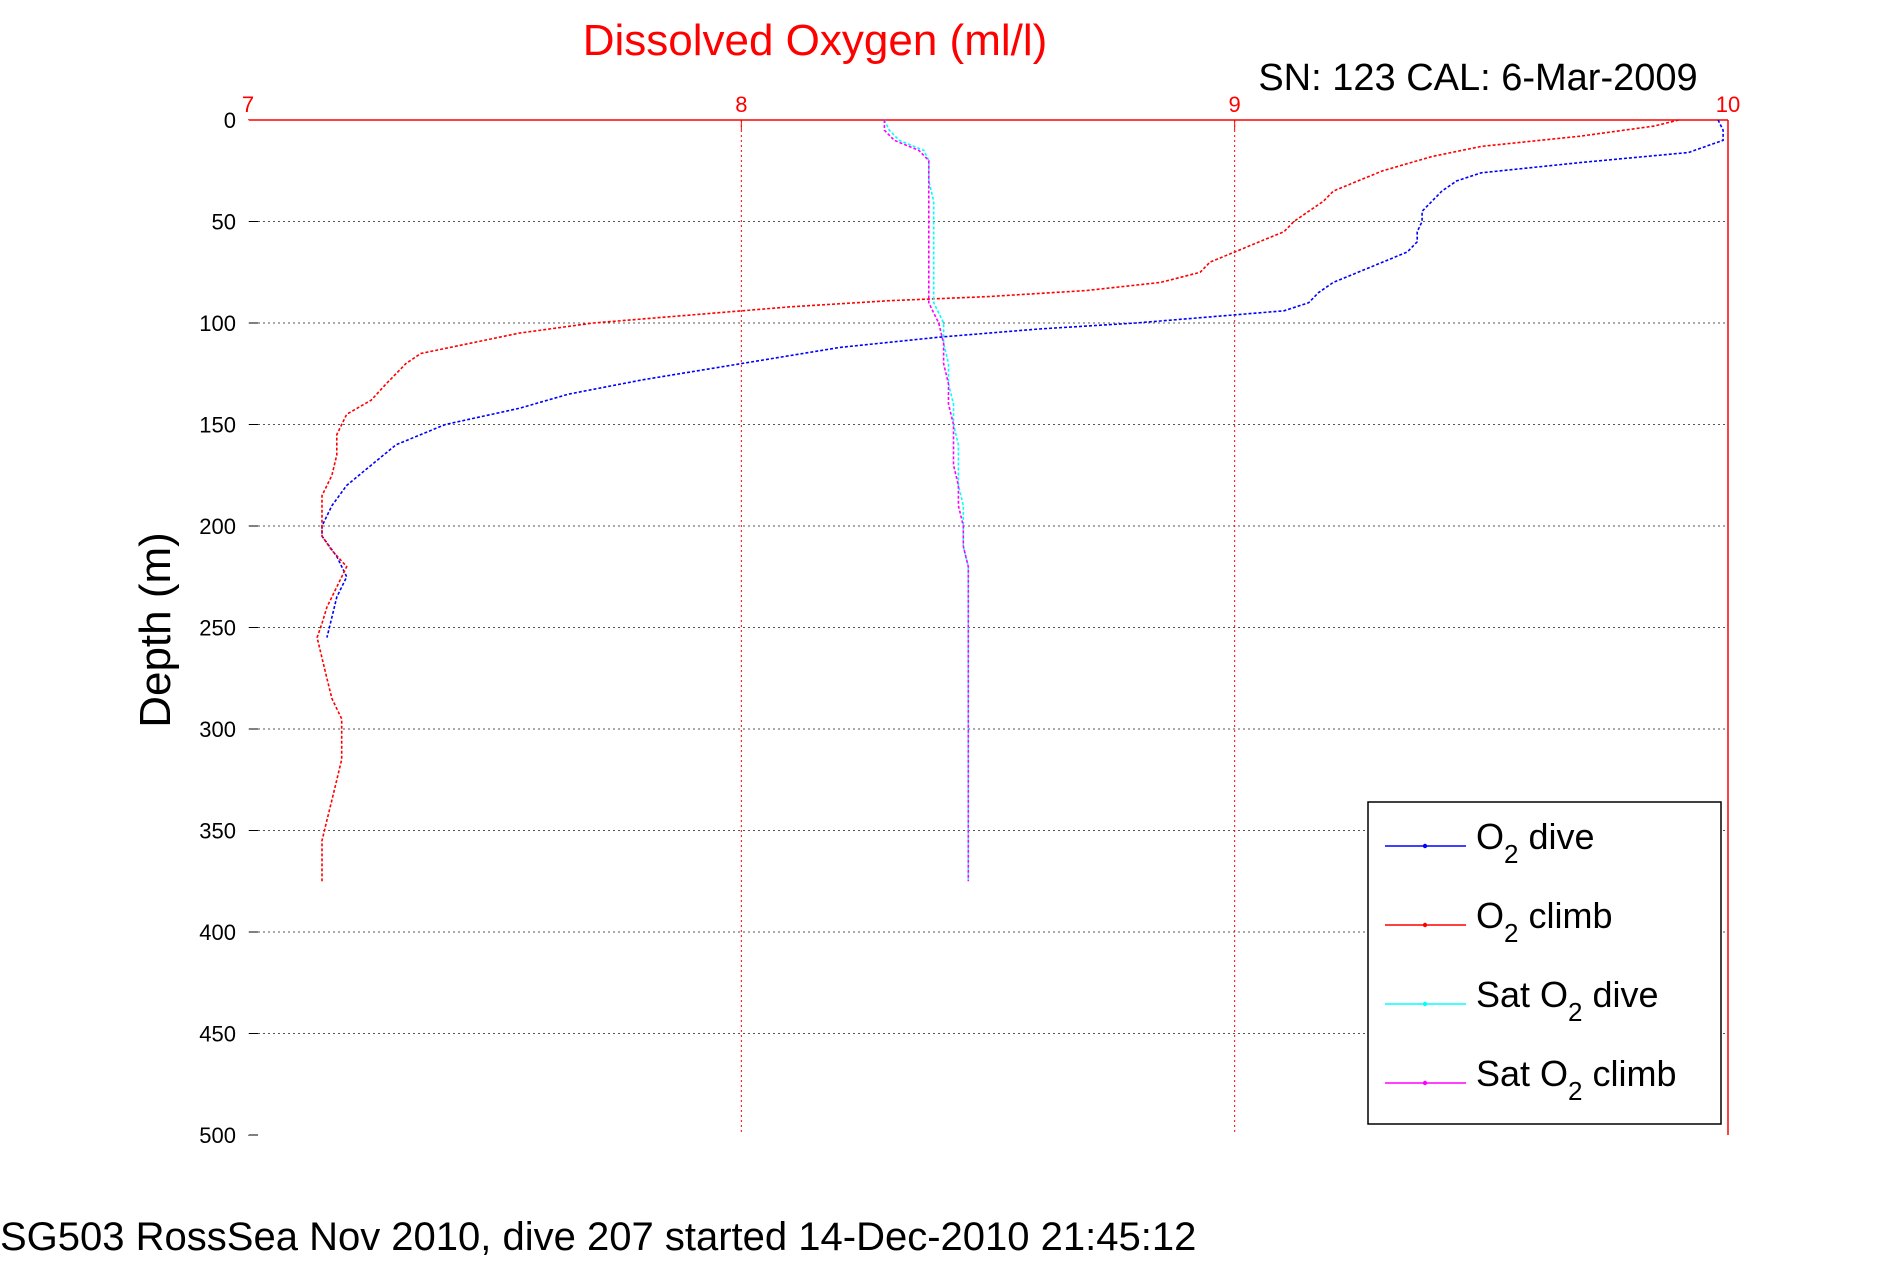 The height and width of the screenshot is (1262, 1891). Describe the element at coordinates (248, 104) in the screenshot. I see `x-tick-label: 7` at that location.